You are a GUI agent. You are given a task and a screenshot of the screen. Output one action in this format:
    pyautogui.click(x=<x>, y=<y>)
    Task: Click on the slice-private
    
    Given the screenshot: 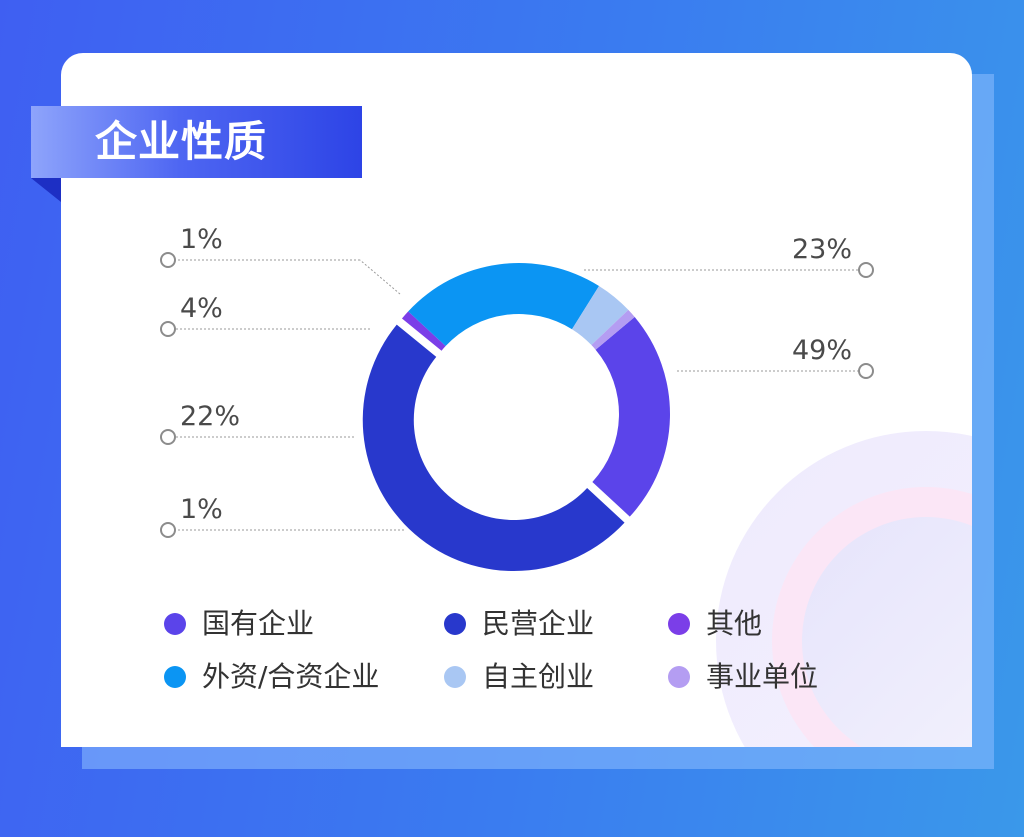 What is the action you would take?
    pyautogui.click(x=493, y=448)
    